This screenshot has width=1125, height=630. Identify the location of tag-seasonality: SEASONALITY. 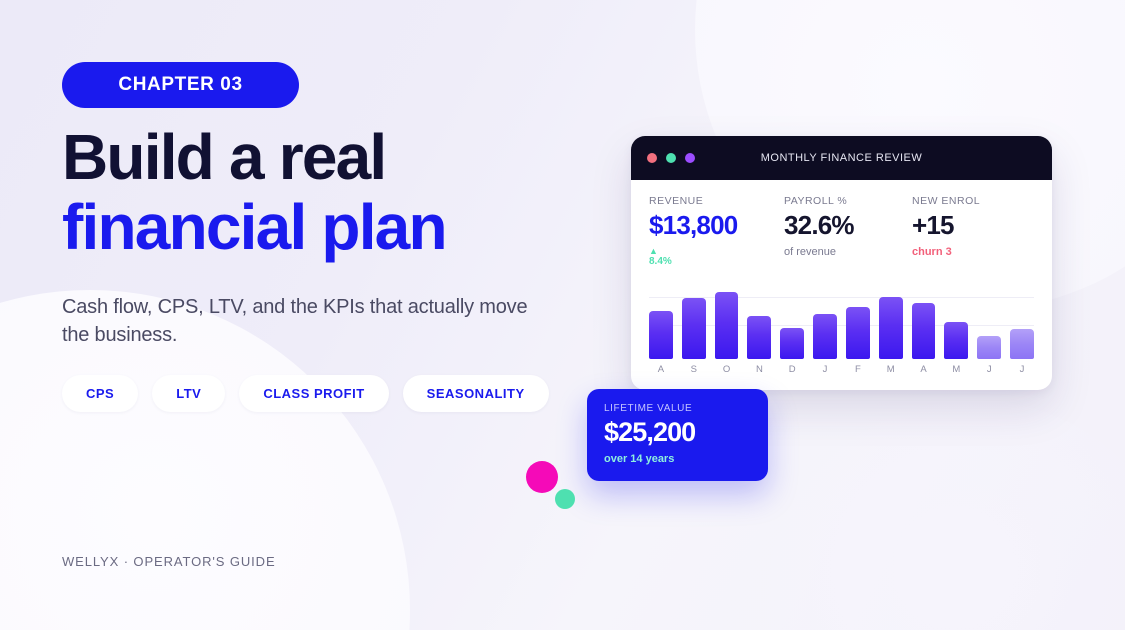
(475, 393).